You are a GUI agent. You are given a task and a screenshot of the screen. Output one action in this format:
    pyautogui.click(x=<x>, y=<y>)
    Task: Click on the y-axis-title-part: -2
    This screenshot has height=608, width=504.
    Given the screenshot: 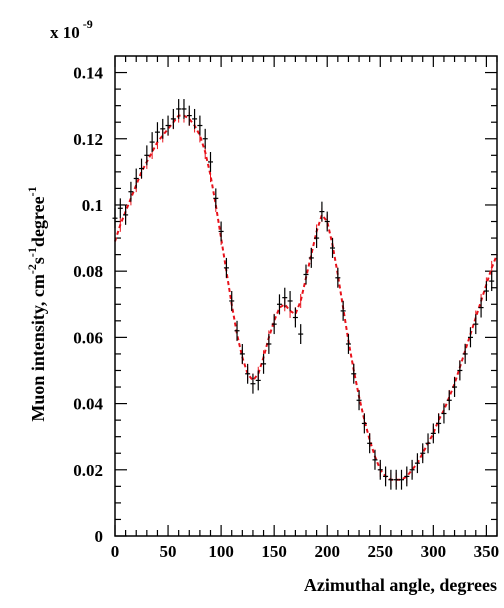 What is the action you would take?
    pyautogui.click(x=32, y=269)
    